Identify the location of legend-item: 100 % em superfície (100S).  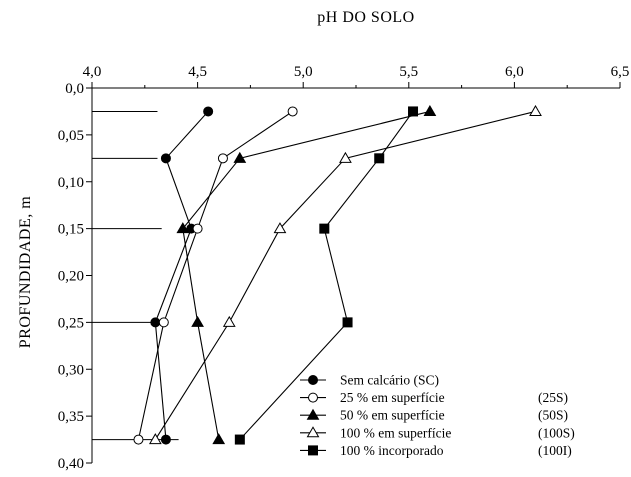
(437, 432).